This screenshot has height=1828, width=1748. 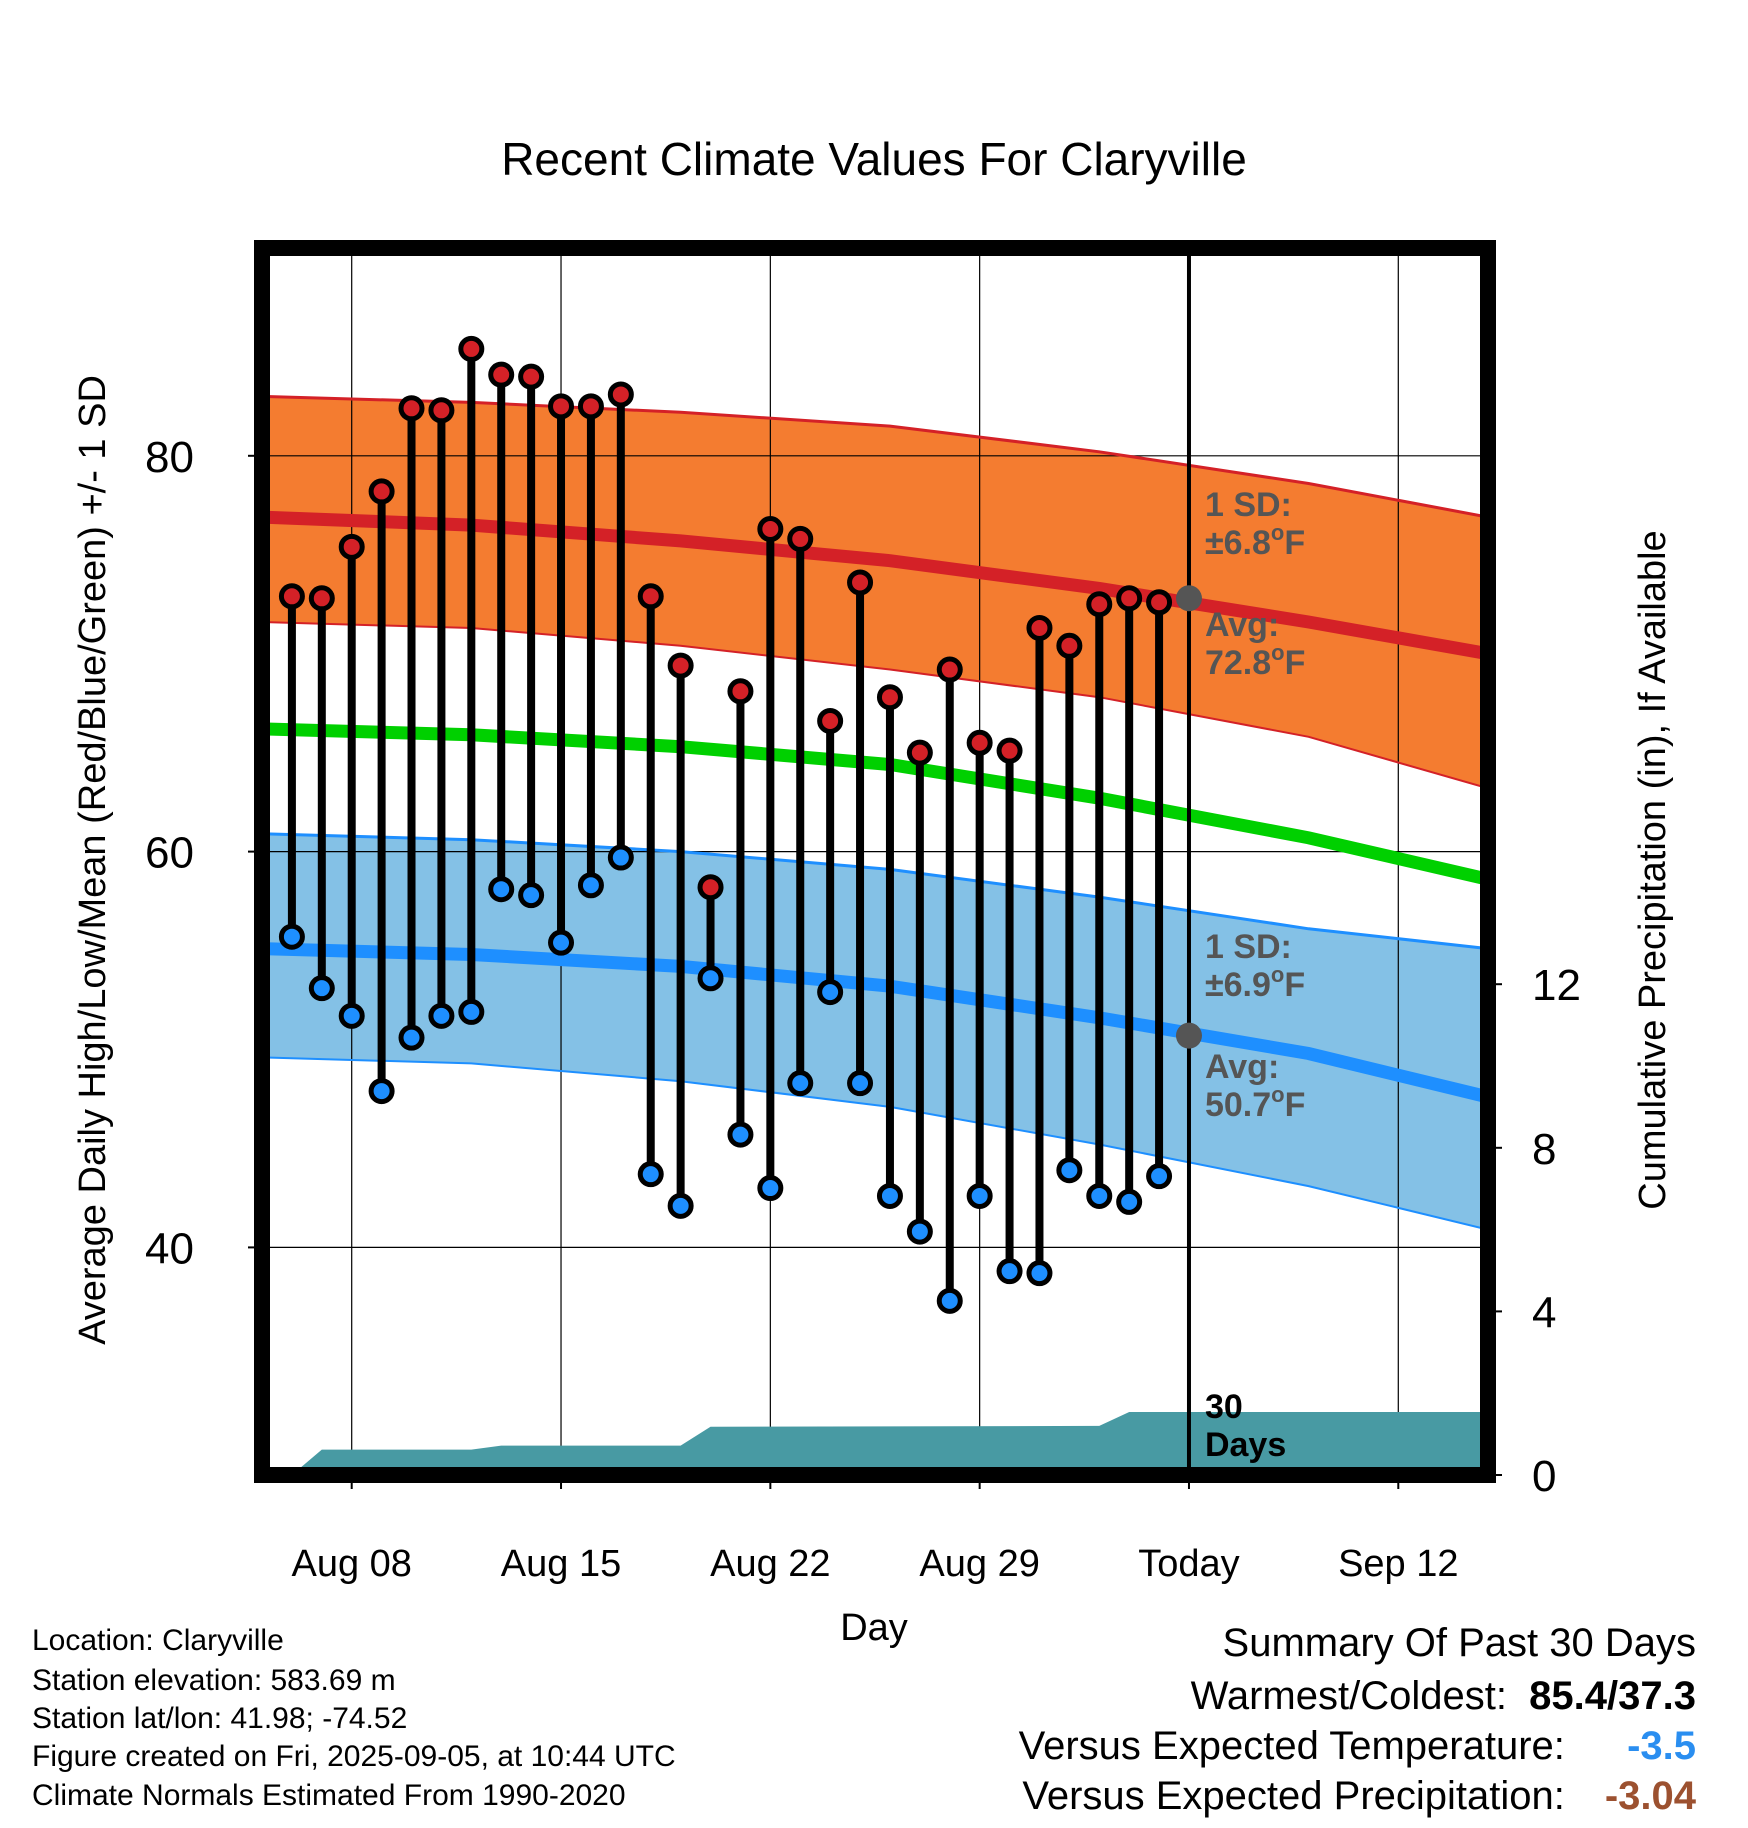 What do you see at coordinates (1459, 1643) in the screenshot?
I see `summary-title: Summary Of Past 30 Days` at bounding box center [1459, 1643].